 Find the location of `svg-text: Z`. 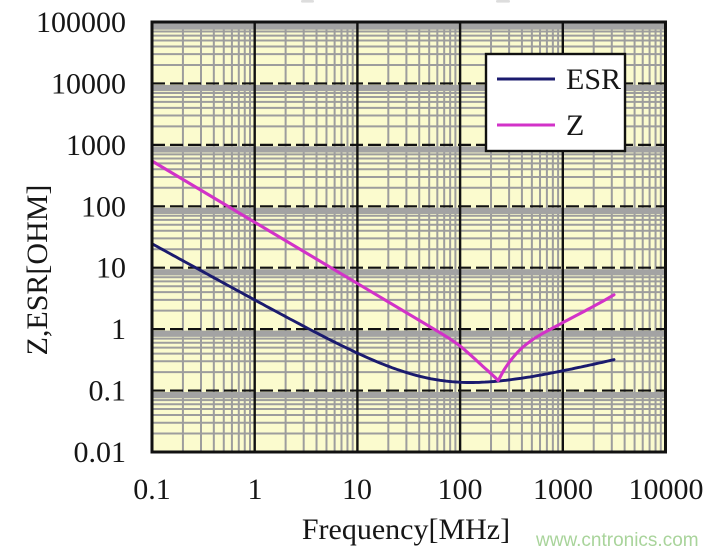

svg-text: Z is located at coordinates (575, 125).